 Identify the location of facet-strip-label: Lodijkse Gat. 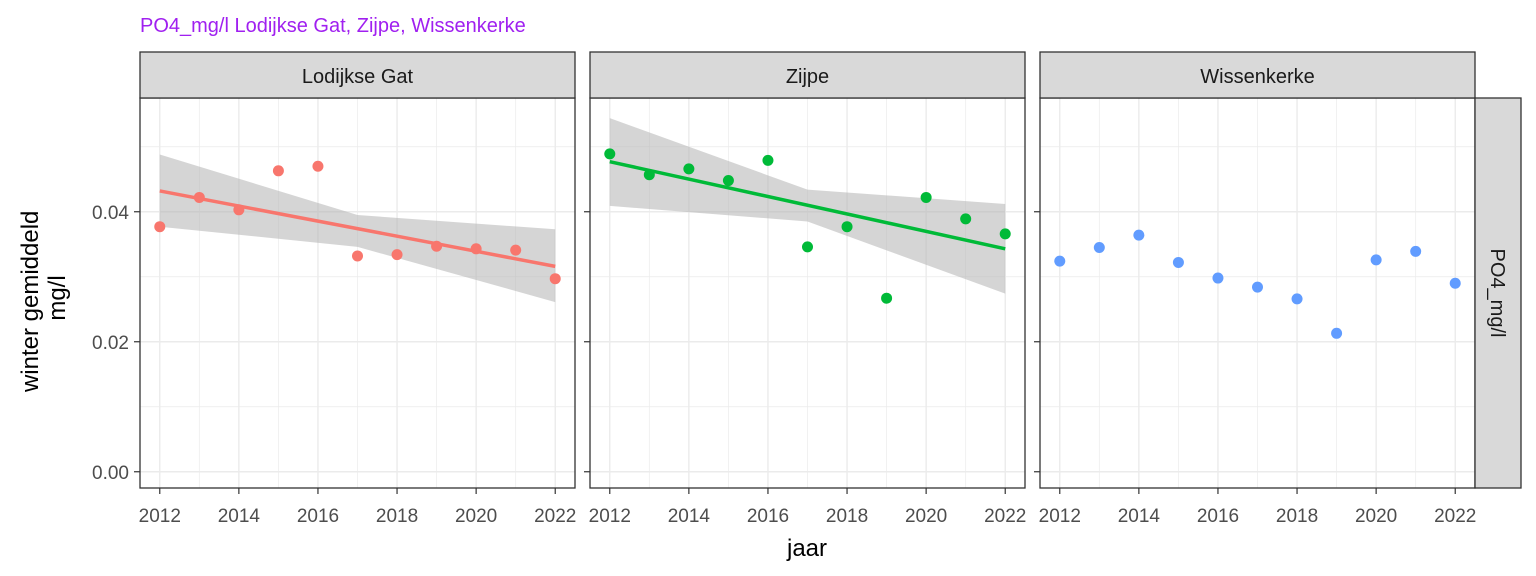
(358, 77).